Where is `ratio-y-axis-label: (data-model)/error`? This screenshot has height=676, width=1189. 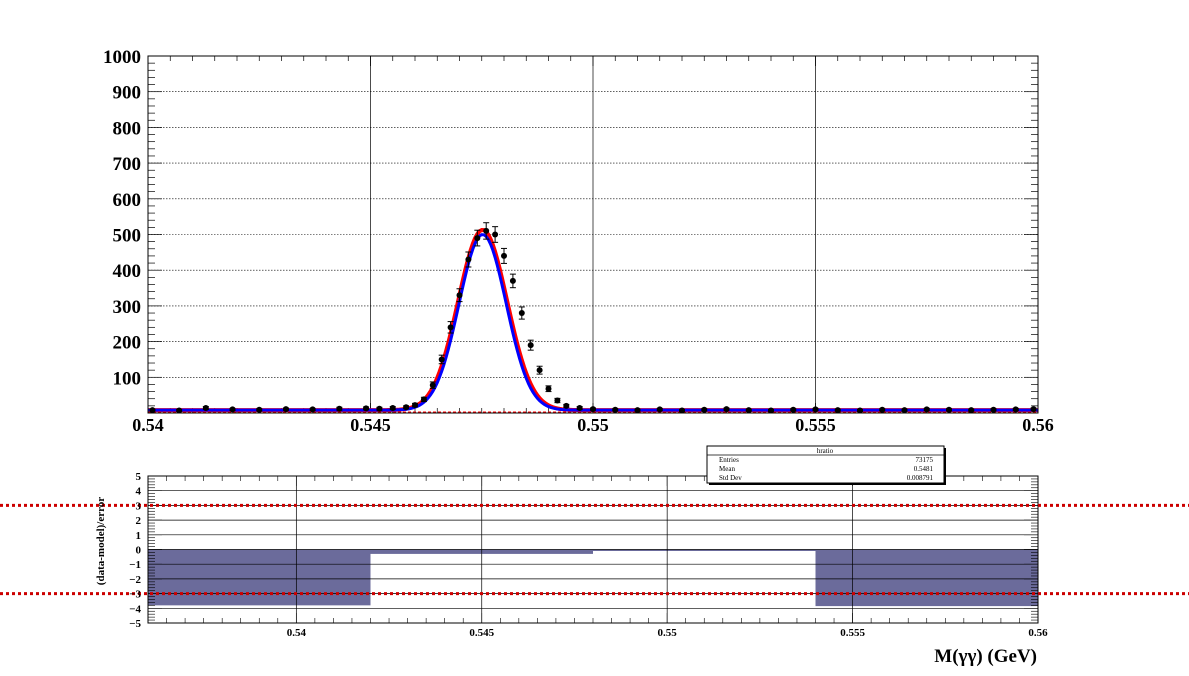
ratio-y-axis-label: (data-model)/error is located at coordinates (101, 541).